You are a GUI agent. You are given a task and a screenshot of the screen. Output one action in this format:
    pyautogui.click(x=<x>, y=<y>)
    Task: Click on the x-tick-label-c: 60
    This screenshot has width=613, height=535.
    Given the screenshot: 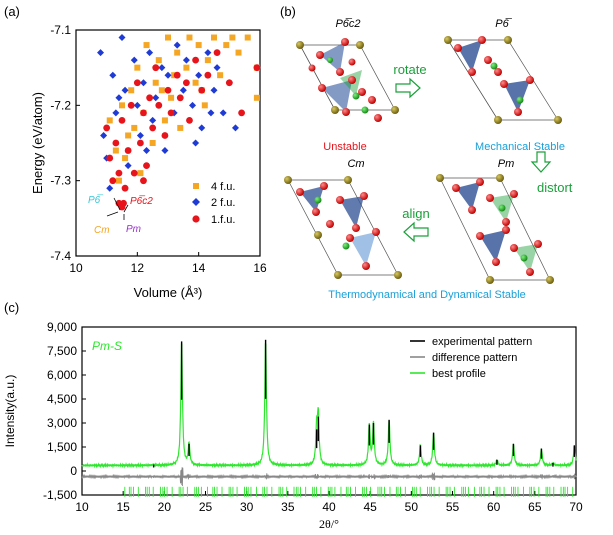 What is the action you would take?
    pyautogui.click(x=494, y=507)
    